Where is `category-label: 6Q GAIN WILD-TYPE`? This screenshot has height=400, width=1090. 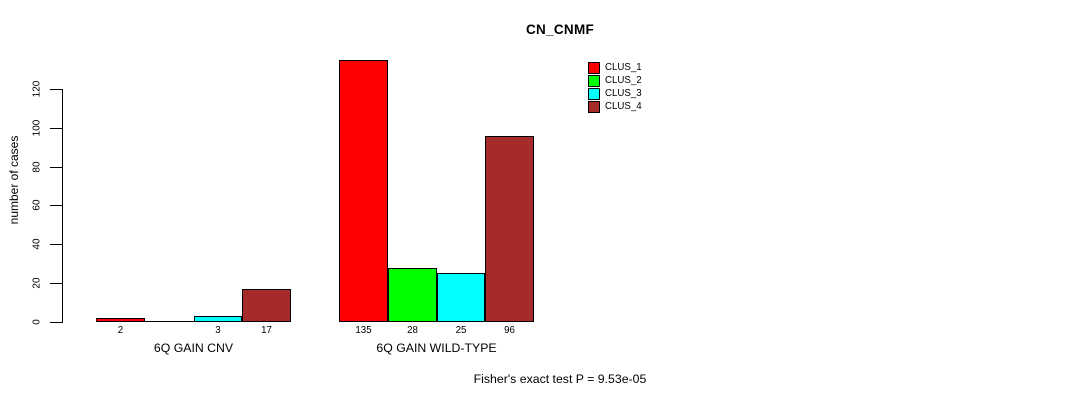
category-label: 6Q GAIN WILD-TYPE is located at coordinates (436, 348).